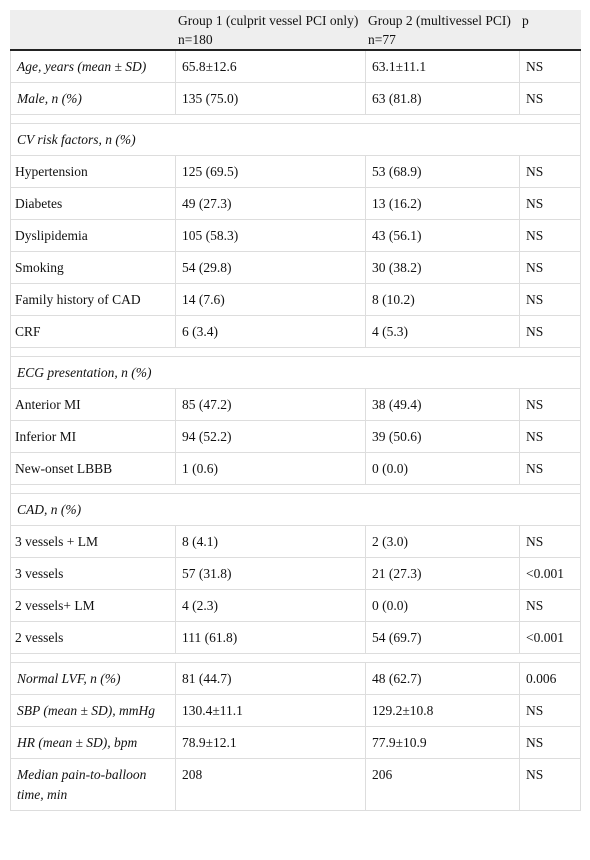 The height and width of the screenshot is (860, 590). I want to click on cell: 39 (50.6), so click(442, 436).